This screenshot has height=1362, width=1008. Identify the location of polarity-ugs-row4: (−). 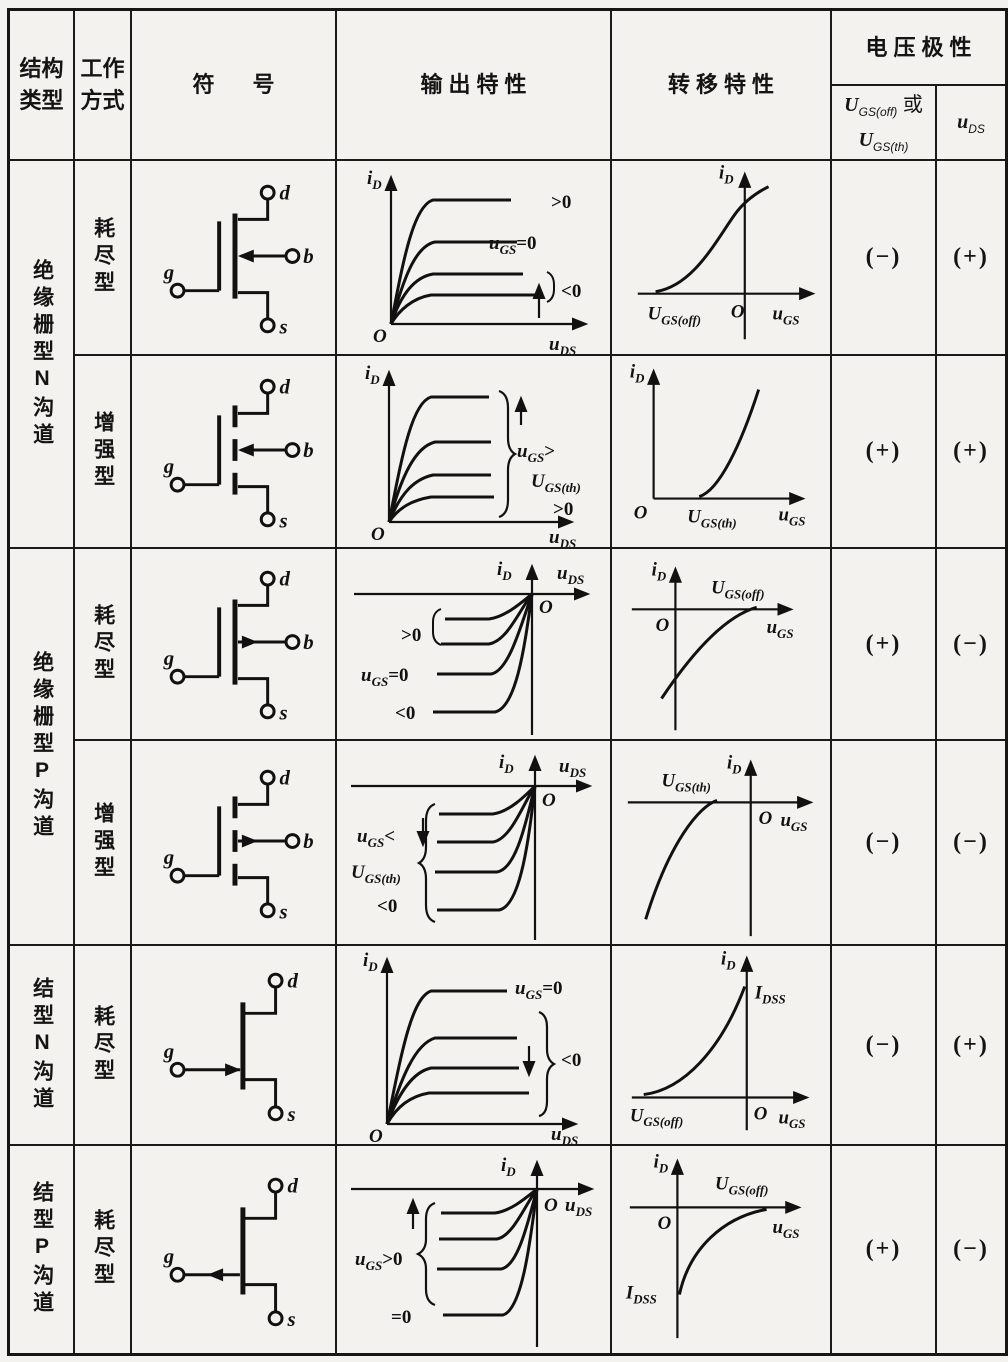
(884, 843).